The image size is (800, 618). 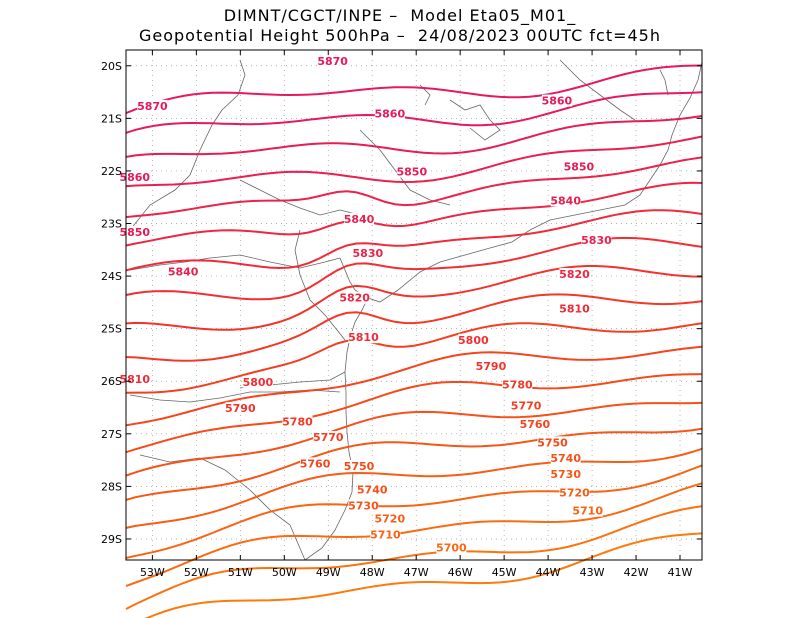 I want to click on contour-label: 5800, so click(x=473, y=340).